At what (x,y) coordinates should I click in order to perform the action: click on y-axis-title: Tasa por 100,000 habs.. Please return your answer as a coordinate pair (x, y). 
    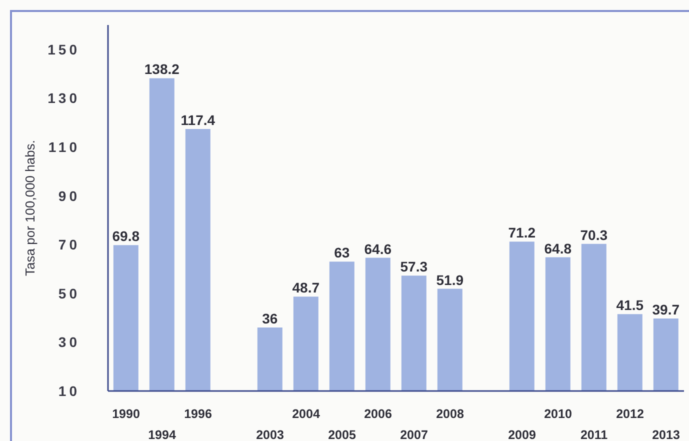
    Looking at the image, I should click on (30, 208).